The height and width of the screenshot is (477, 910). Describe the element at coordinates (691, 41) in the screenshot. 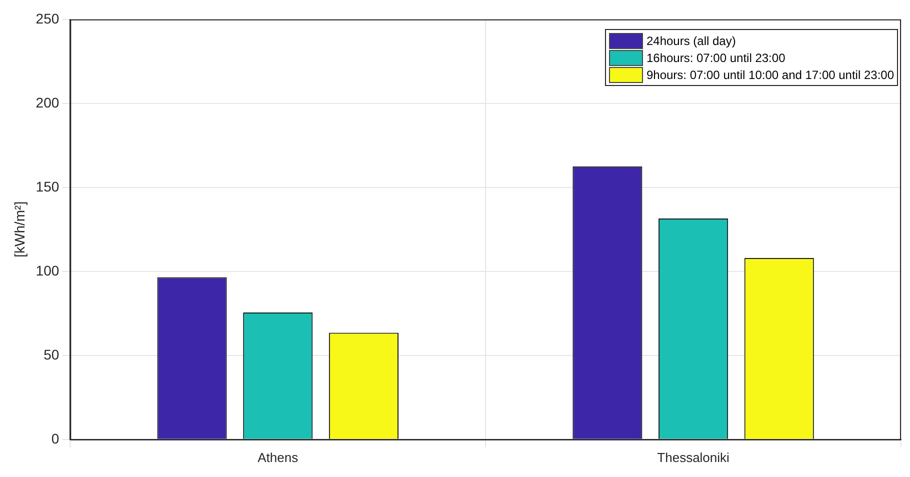

I see `legend-label: 24hours (all day)` at that location.